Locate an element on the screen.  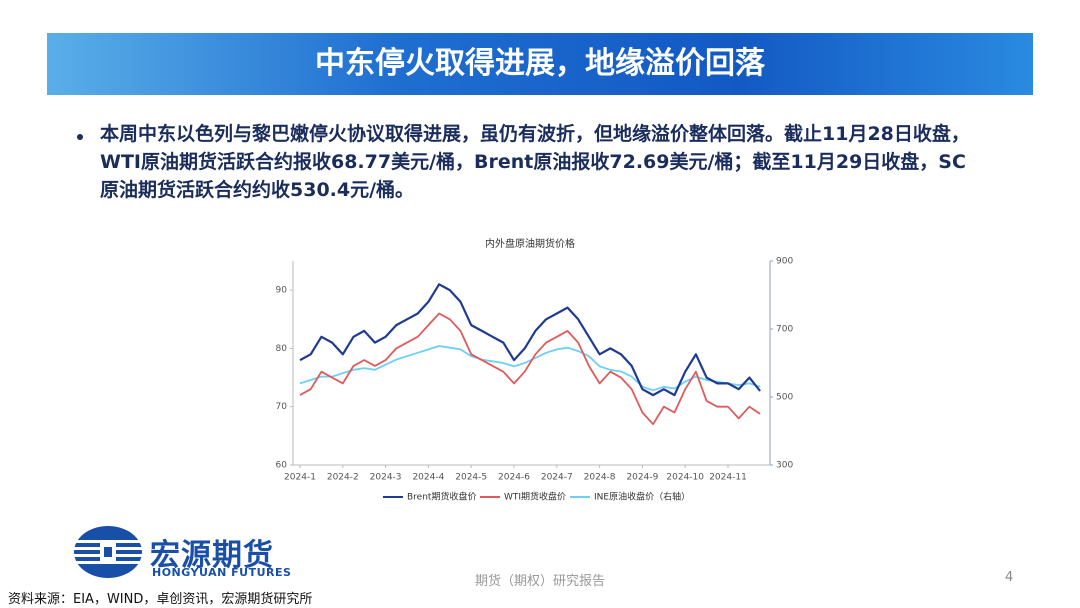
slide-title: 中东停火取得进展，地缘溢价回落 is located at coordinates (540, 63).